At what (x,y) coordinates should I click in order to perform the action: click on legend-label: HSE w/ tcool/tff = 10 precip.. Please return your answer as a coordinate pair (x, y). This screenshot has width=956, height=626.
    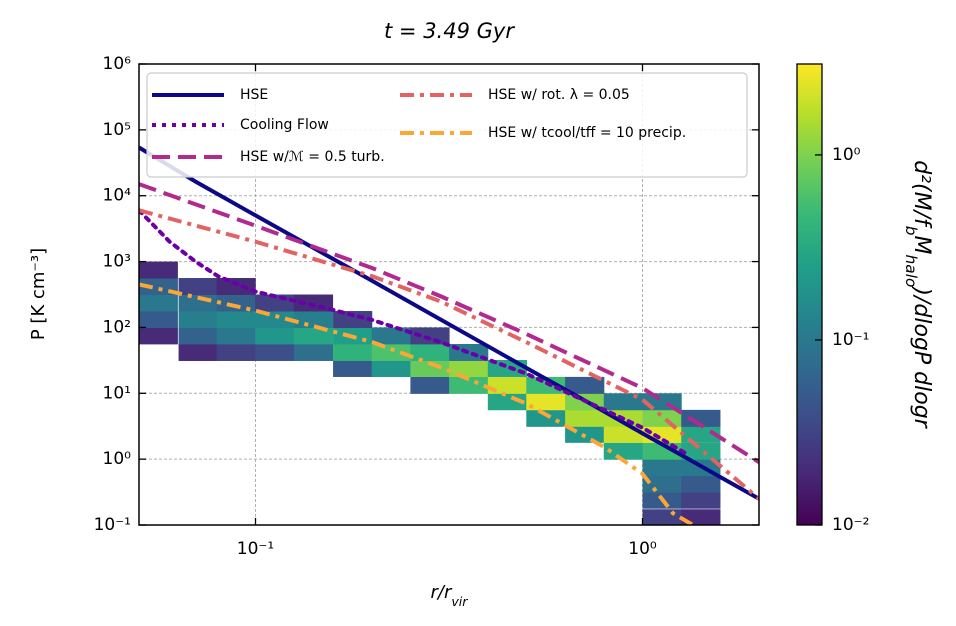
    Looking at the image, I should click on (587, 133).